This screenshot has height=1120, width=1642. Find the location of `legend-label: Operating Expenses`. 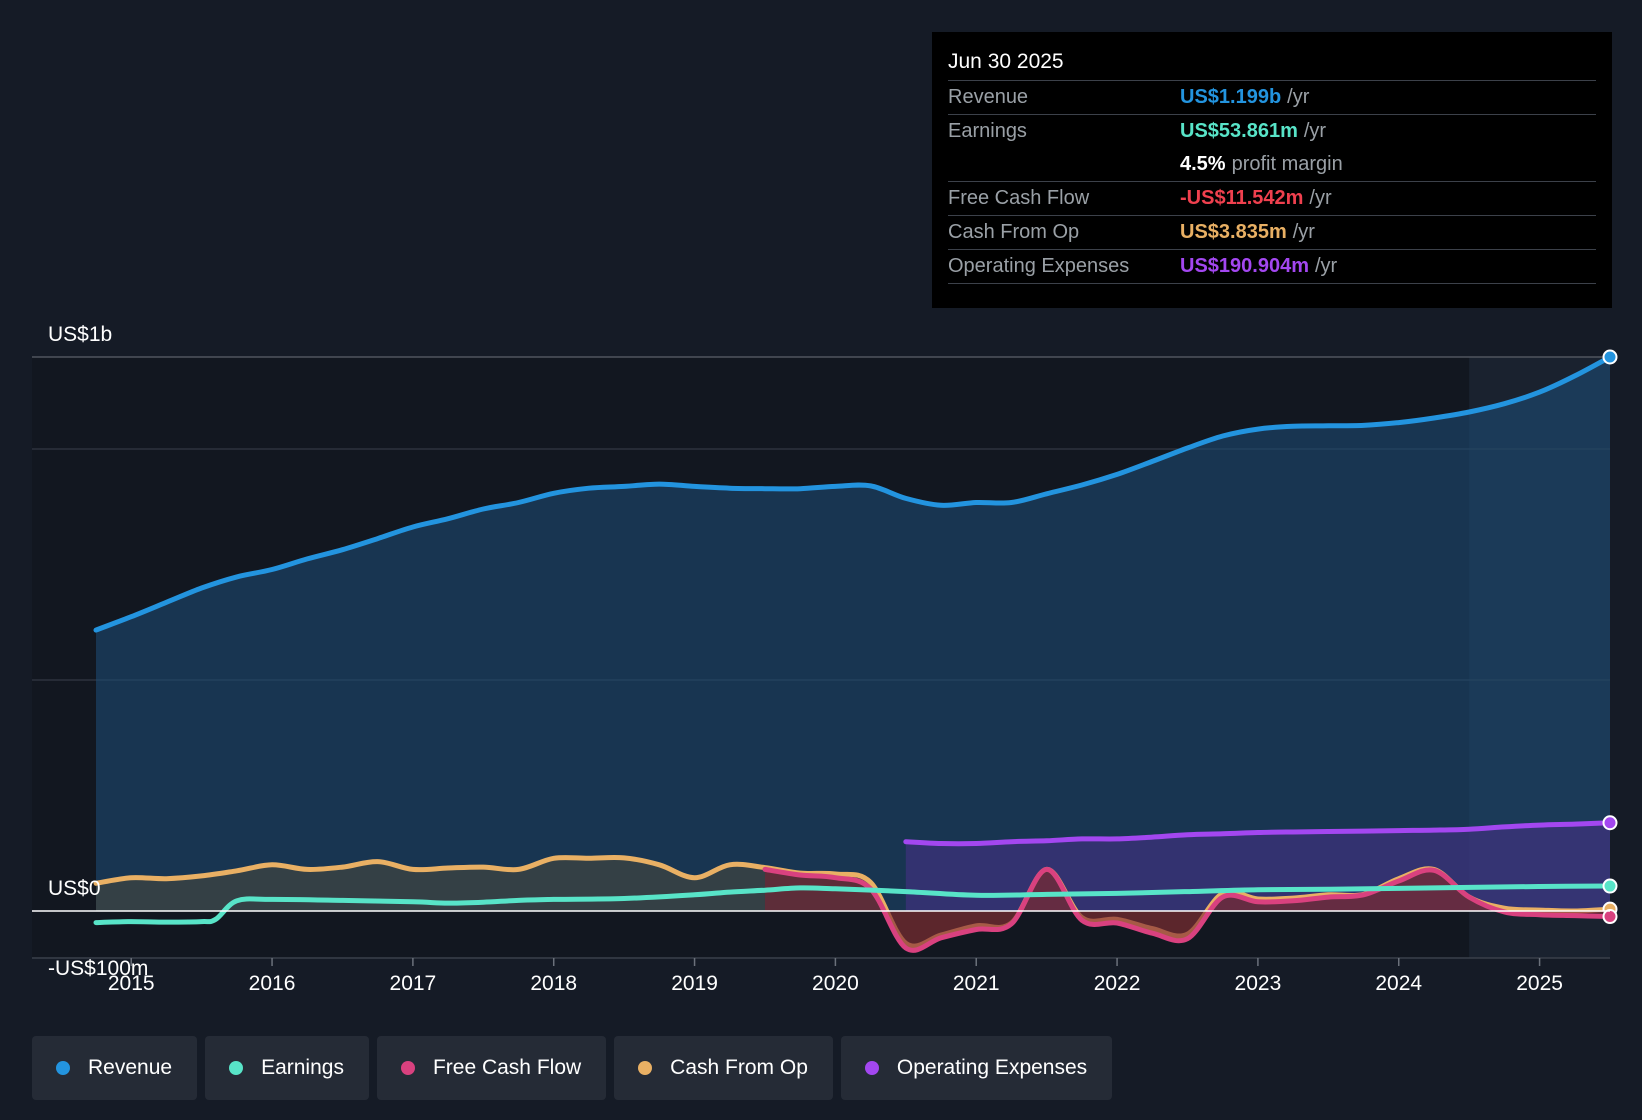

legend-label: Operating Expenses is located at coordinates (992, 1067).